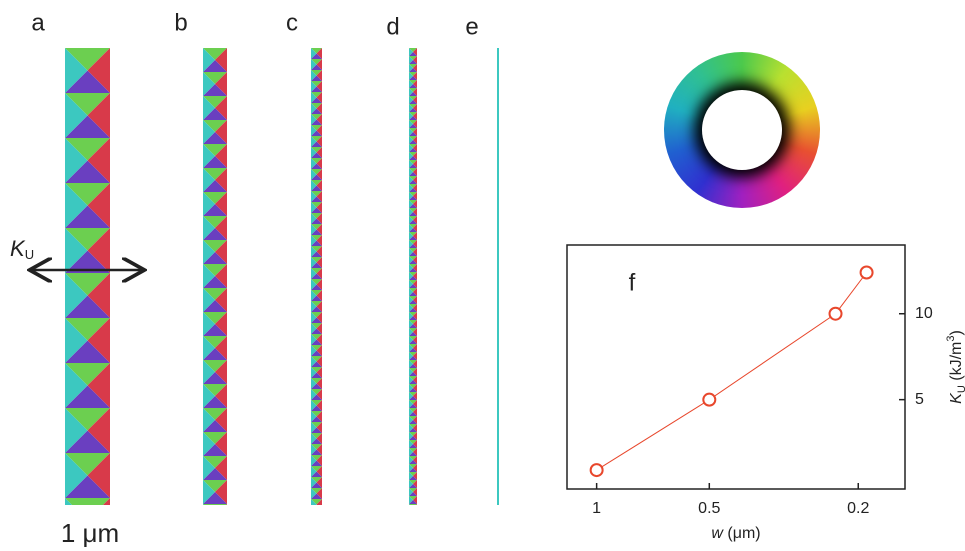 This screenshot has width=965, height=551. What do you see at coordinates (858, 508) in the screenshot?
I see `x-tick-label: 0.2` at bounding box center [858, 508].